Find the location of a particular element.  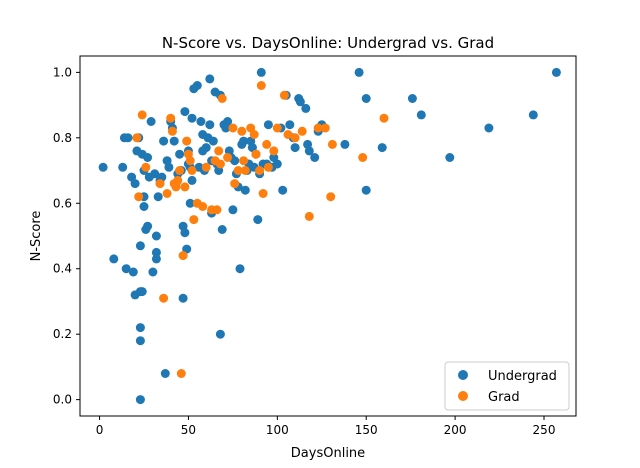

x-tick-label: 250 is located at coordinates (544, 430).